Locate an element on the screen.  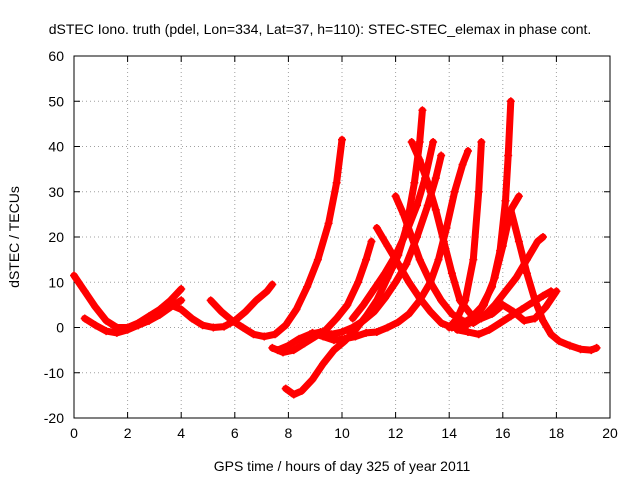
y-tick-label: -20 is located at coordinates (54, 418).